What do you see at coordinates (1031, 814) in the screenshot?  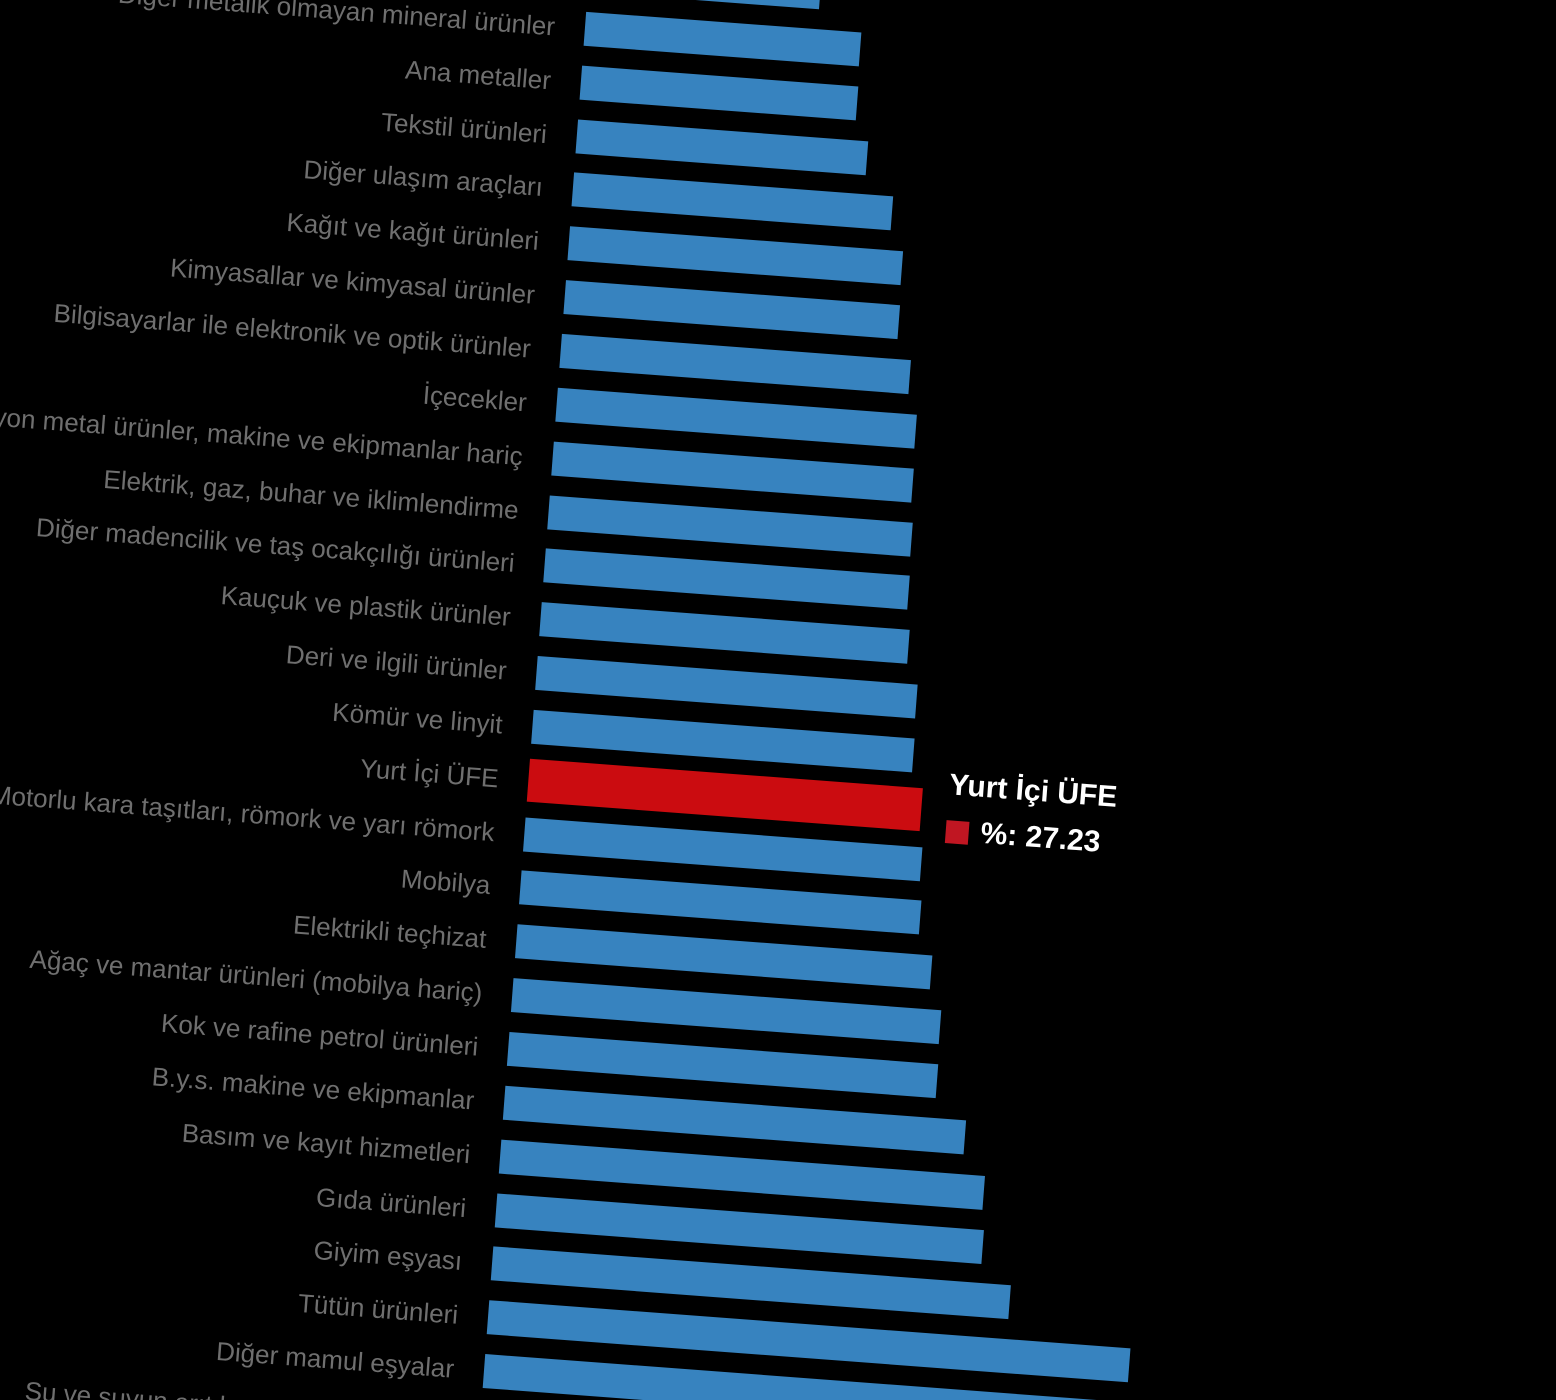 I see `tooltip: Yurt İçi ÜFE %: 27.23` at bounding box center [1031, 814].